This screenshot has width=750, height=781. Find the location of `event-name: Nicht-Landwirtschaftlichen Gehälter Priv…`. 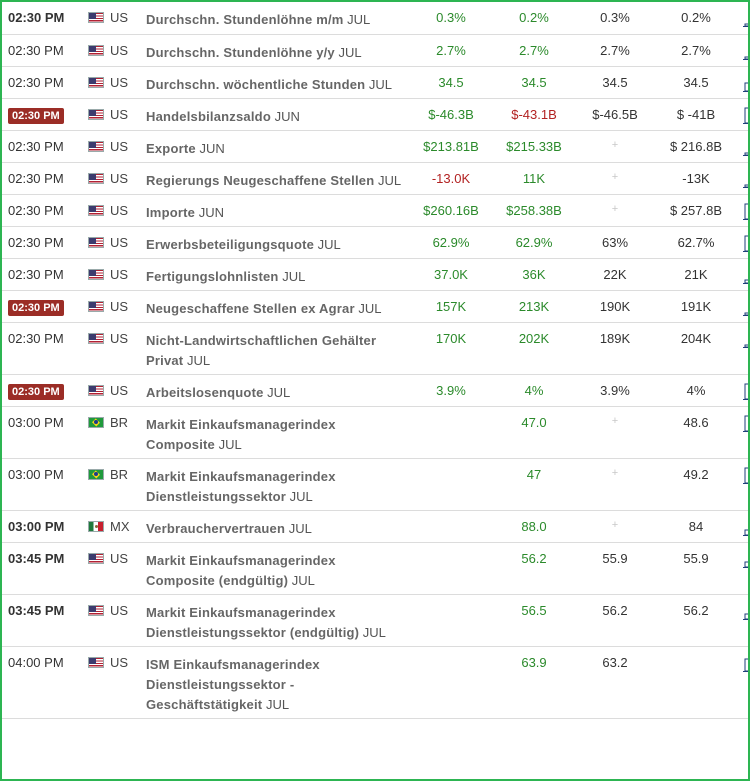

event-name: Nicht-Landwirtschaftlichen Gehälter Priv… is located at coordinates (261, 350).